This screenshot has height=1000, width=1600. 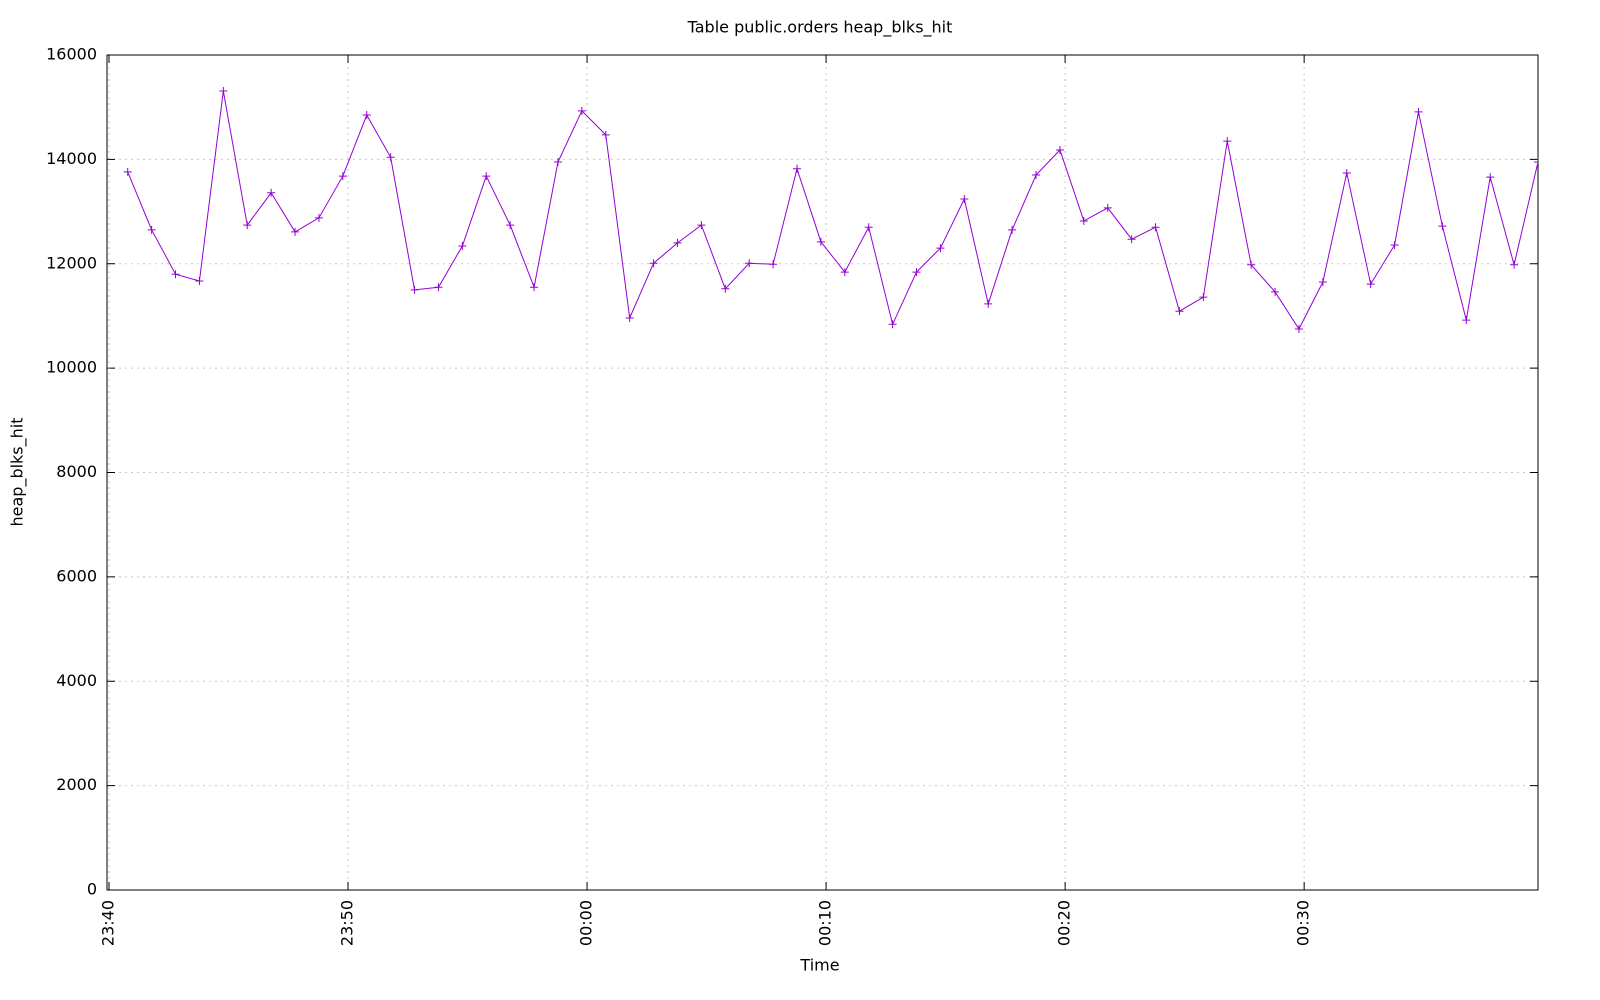 I want to click on y-tick-label: 10000, so click(x=71, y=367).